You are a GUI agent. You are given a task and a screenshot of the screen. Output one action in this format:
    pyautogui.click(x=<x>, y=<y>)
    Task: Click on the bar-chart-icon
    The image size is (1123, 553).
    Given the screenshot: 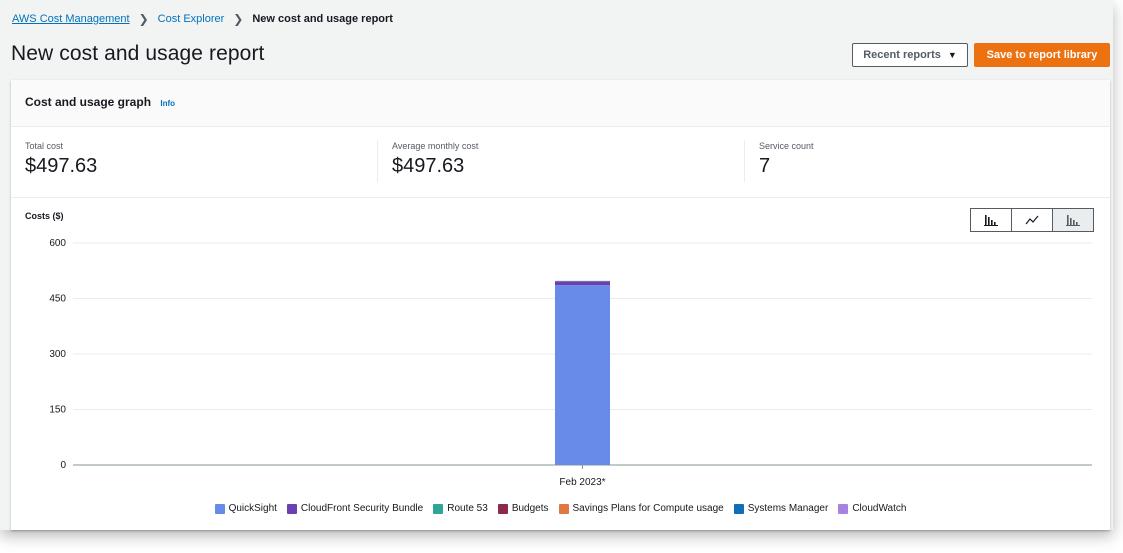 What is the action you would take?
    pyautogui.click(x=991, y=220)
    